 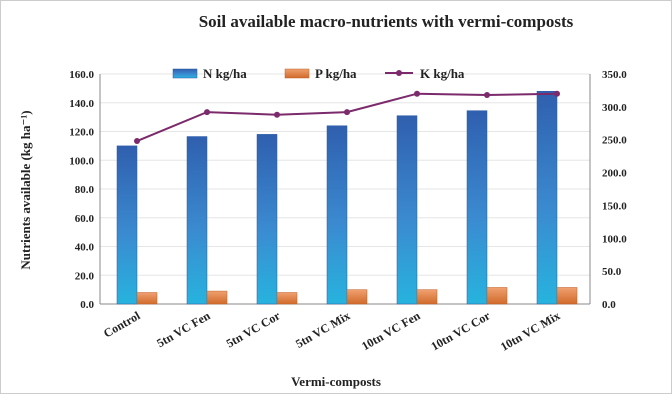 What do you see at coordinates (81, 133) in the screenshot?
I see `left-tick-label: 120.0` at bounding box center [81, 133].